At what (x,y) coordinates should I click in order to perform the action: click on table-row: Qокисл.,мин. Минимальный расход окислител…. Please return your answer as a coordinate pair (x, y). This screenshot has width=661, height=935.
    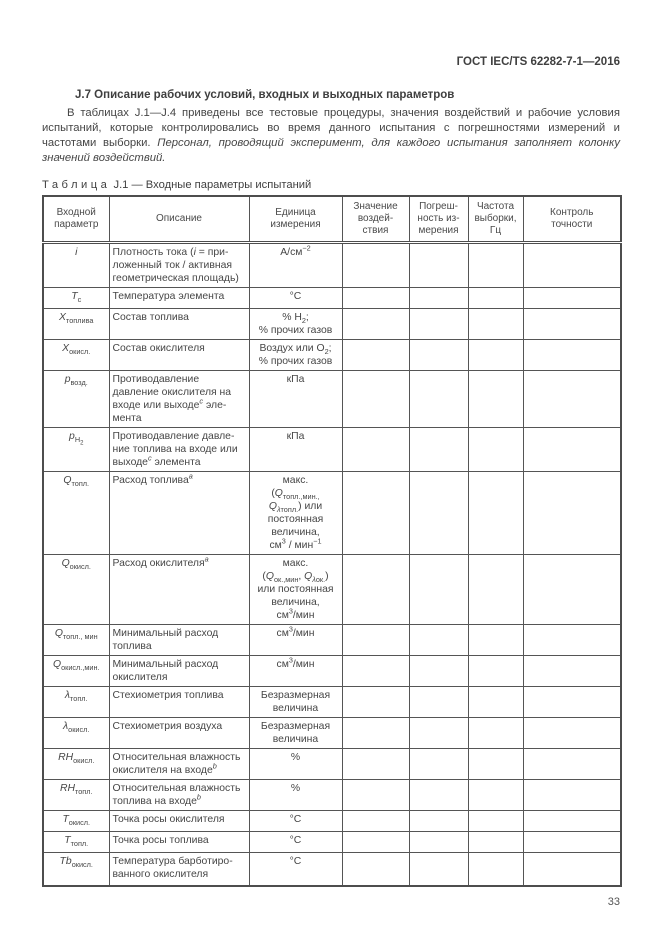
    Looking at the image, I should click on (332, 670).